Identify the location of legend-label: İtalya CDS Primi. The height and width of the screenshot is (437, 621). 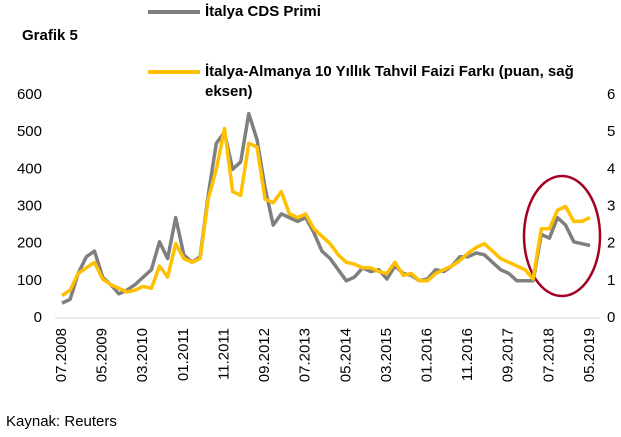
(263, 11).